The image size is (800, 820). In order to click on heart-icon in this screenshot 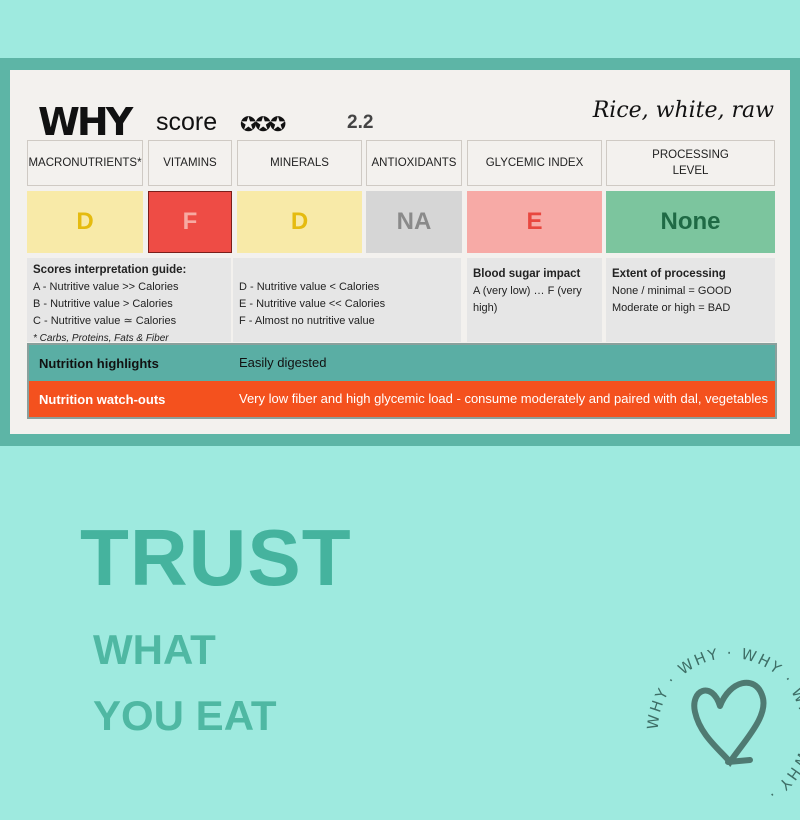, I will do `click(729, 723)`.